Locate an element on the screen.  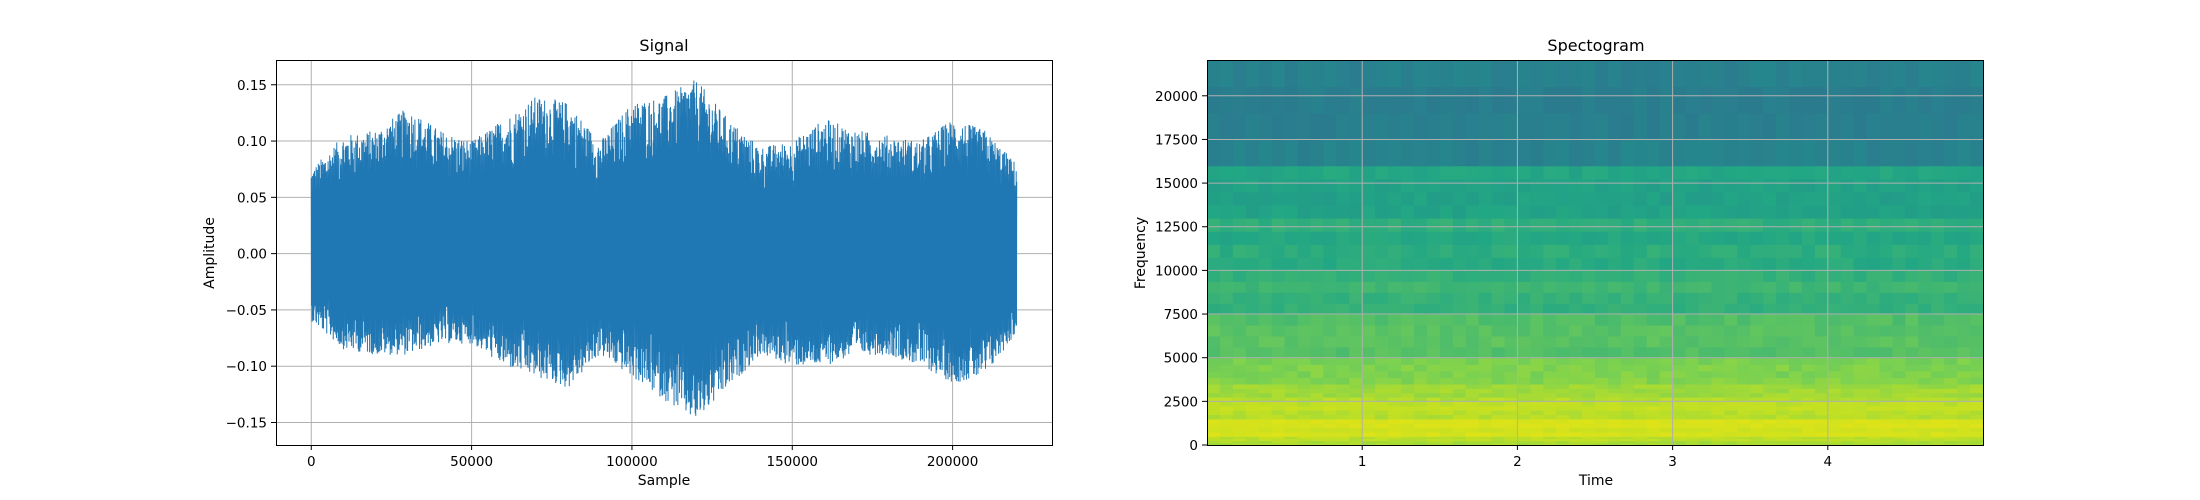
signal-y-ticks: −0.15−0.10−0.050.000.050.100.15 is located at coordinates (251, 254).